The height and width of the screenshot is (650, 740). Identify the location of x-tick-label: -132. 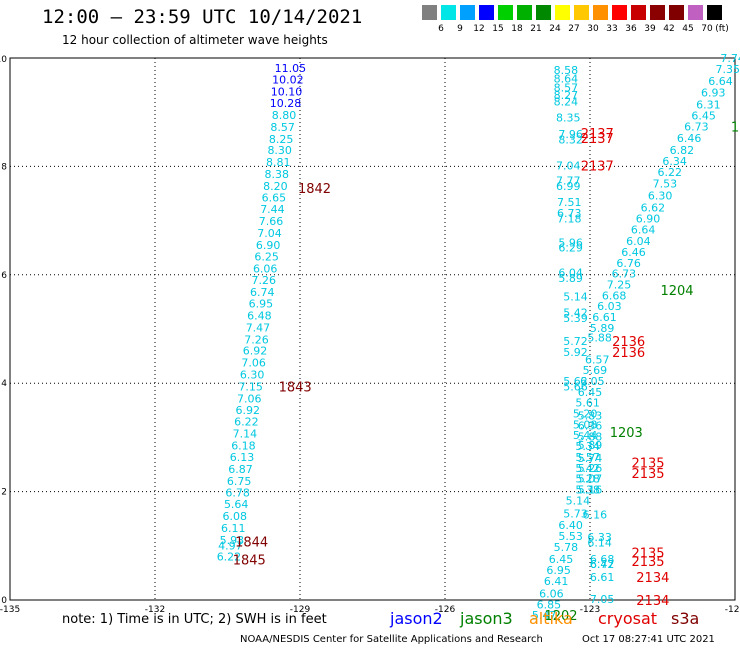
(155, 610).